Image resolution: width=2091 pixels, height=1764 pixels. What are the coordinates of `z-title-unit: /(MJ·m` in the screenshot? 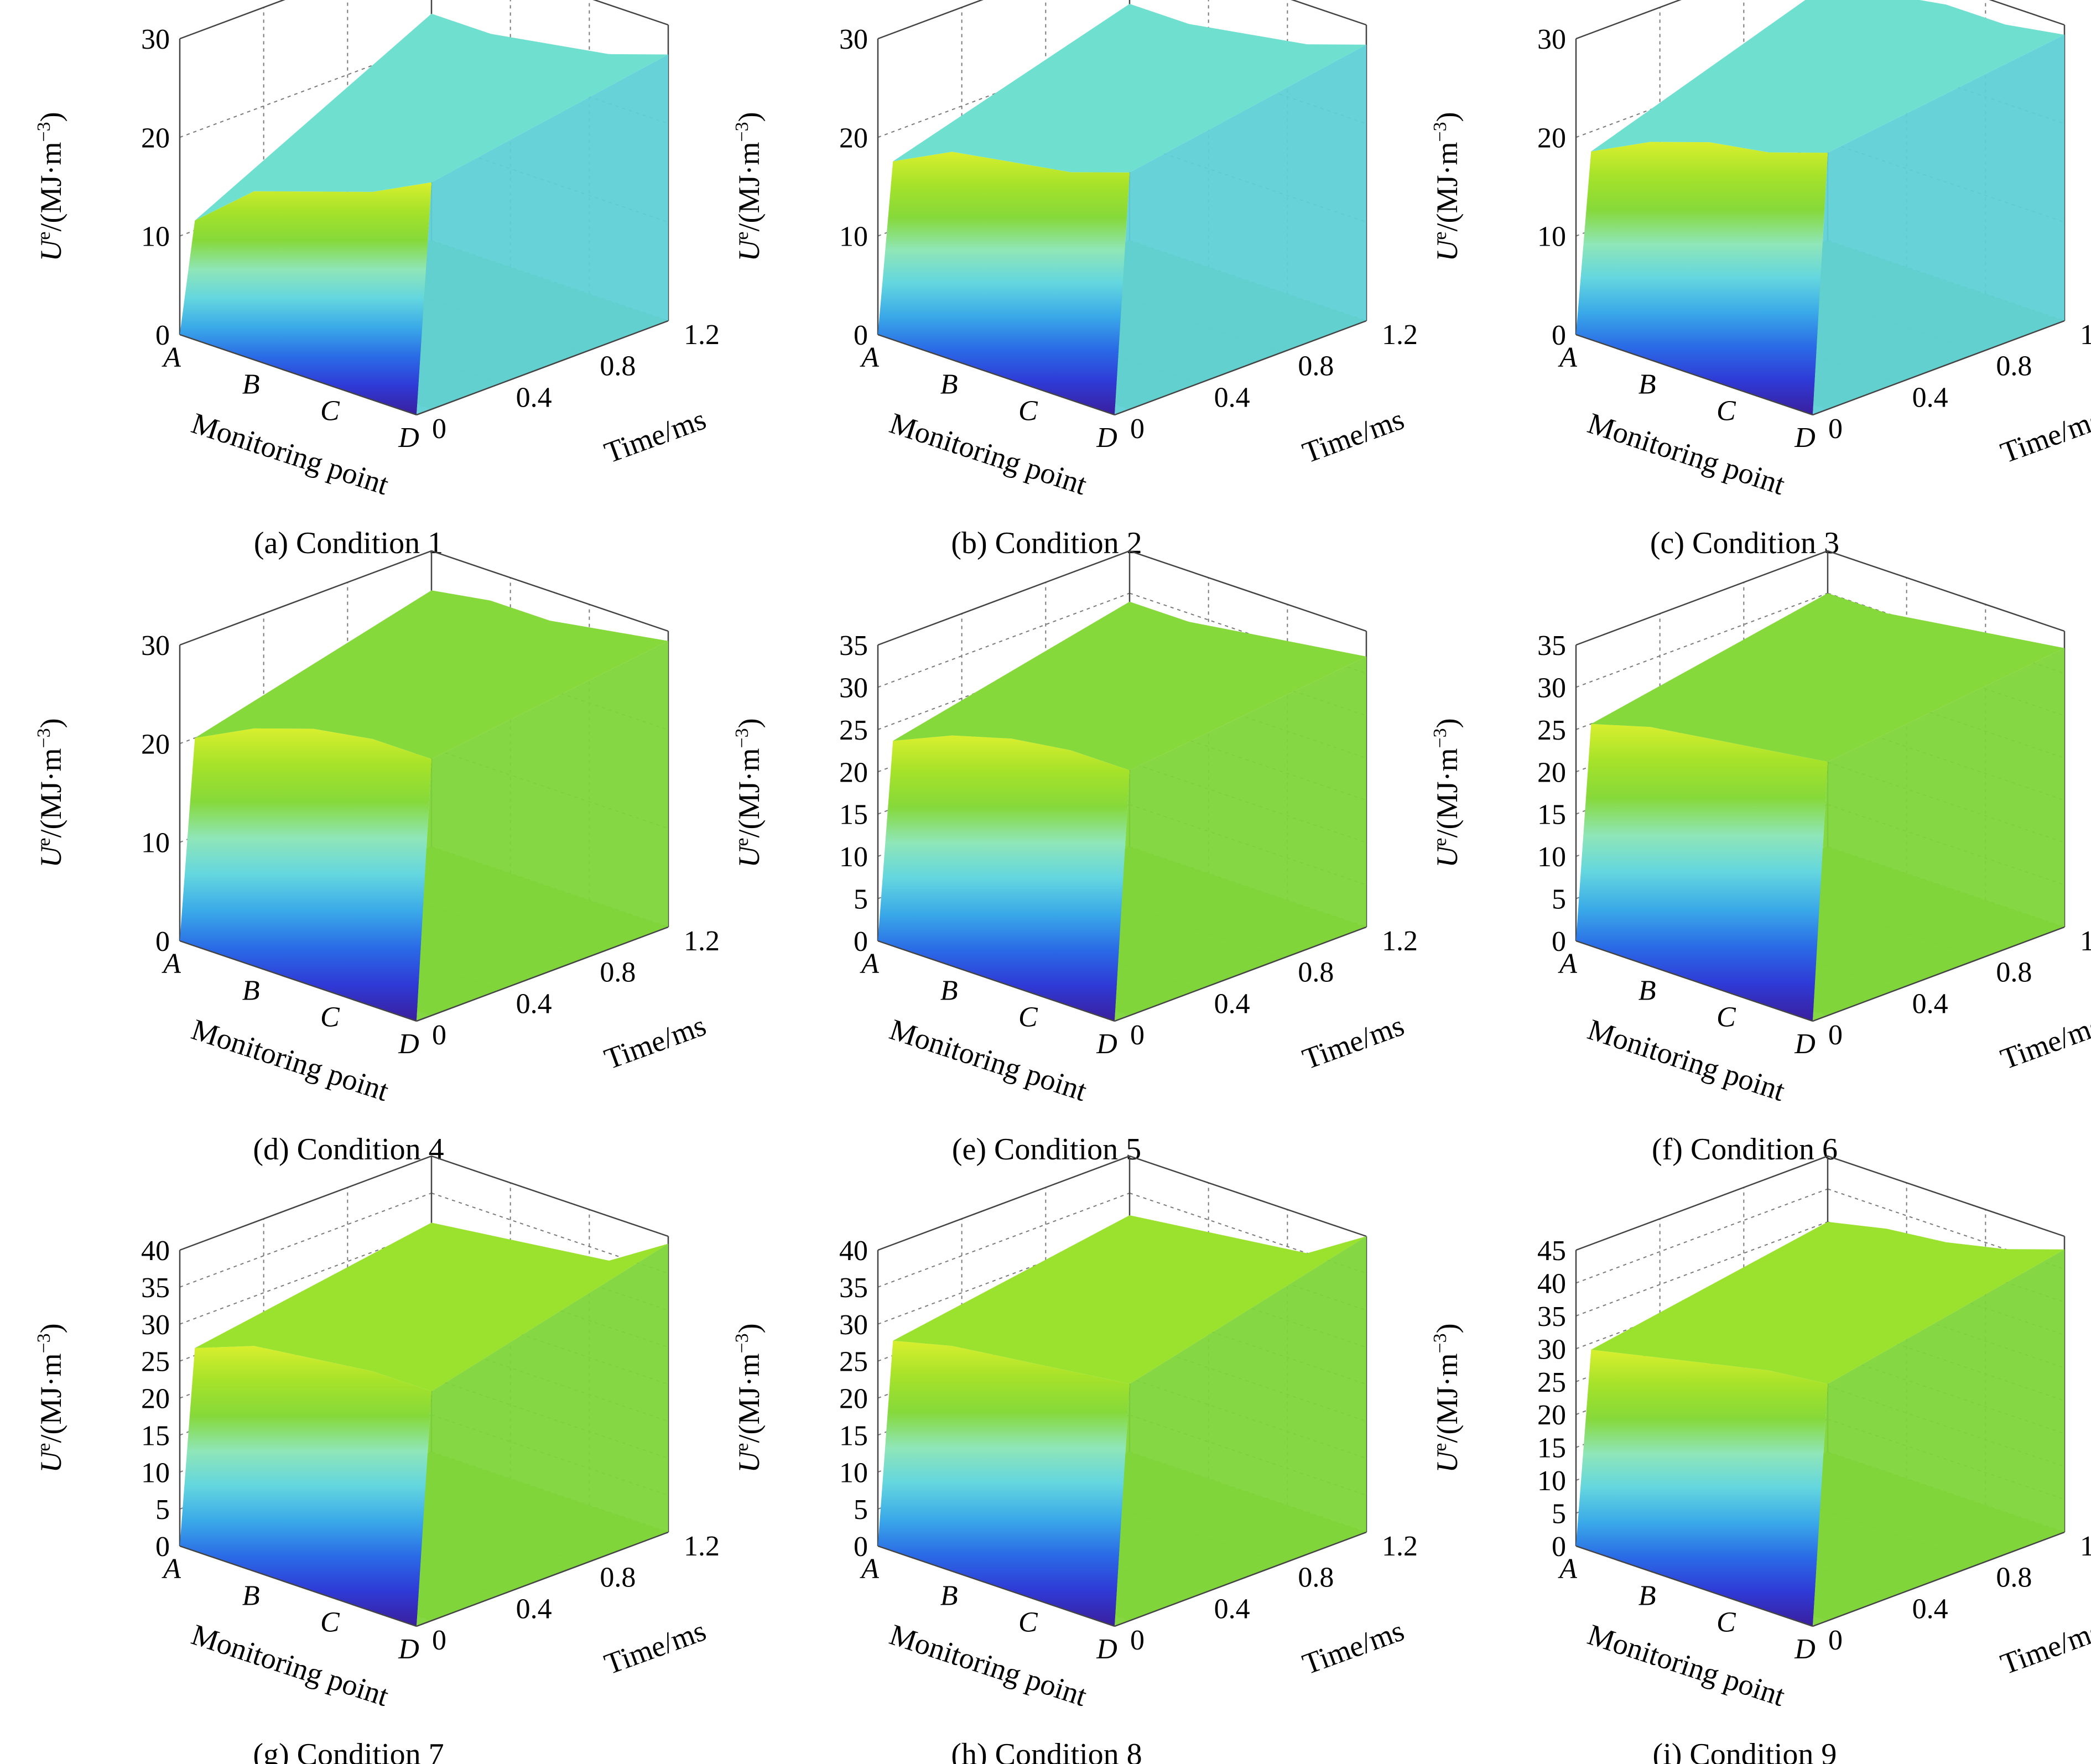 It's located at (1448, 1398).